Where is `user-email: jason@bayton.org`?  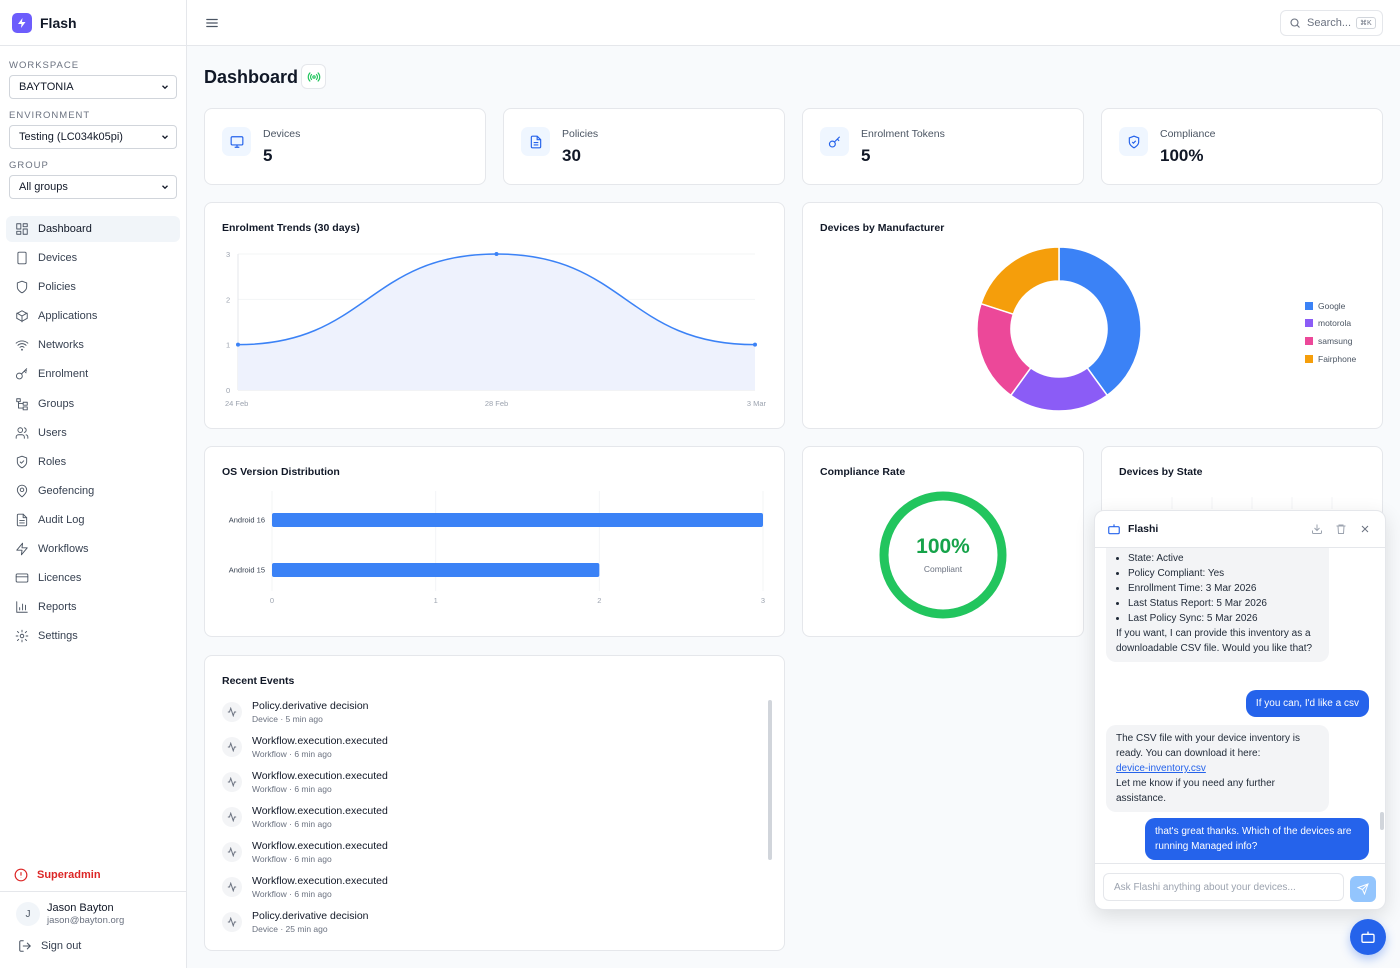
user-email: jason@bayton.org is located at coordinates (86, 920).